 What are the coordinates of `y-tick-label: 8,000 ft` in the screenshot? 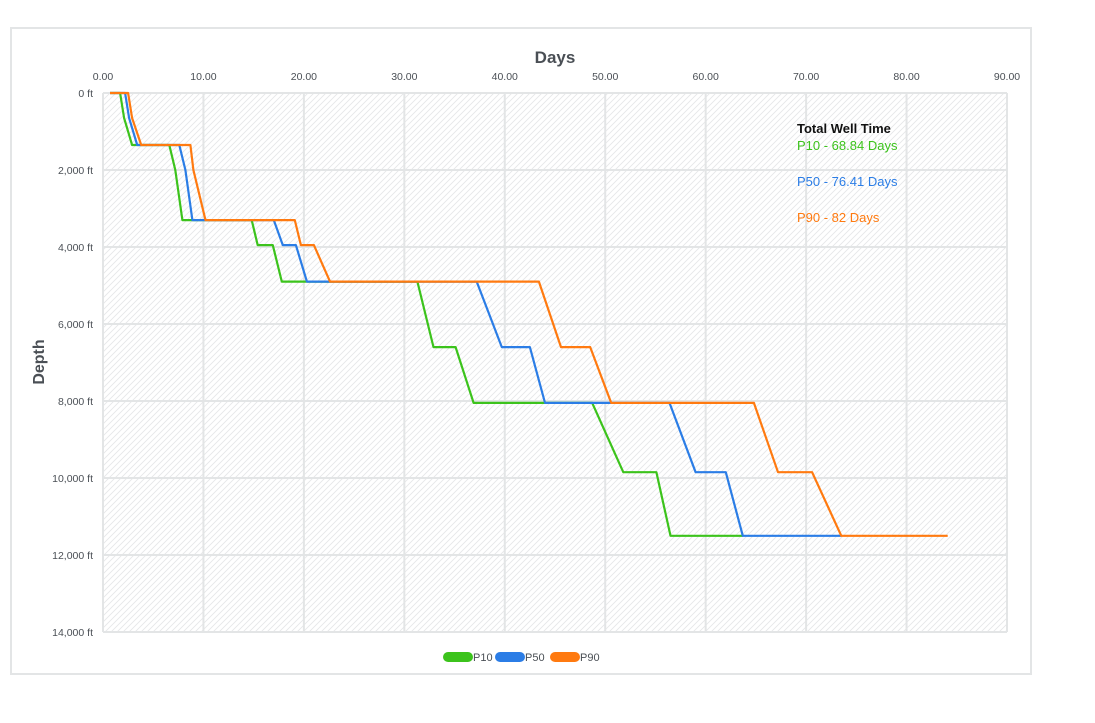 It's located at (75, 402).